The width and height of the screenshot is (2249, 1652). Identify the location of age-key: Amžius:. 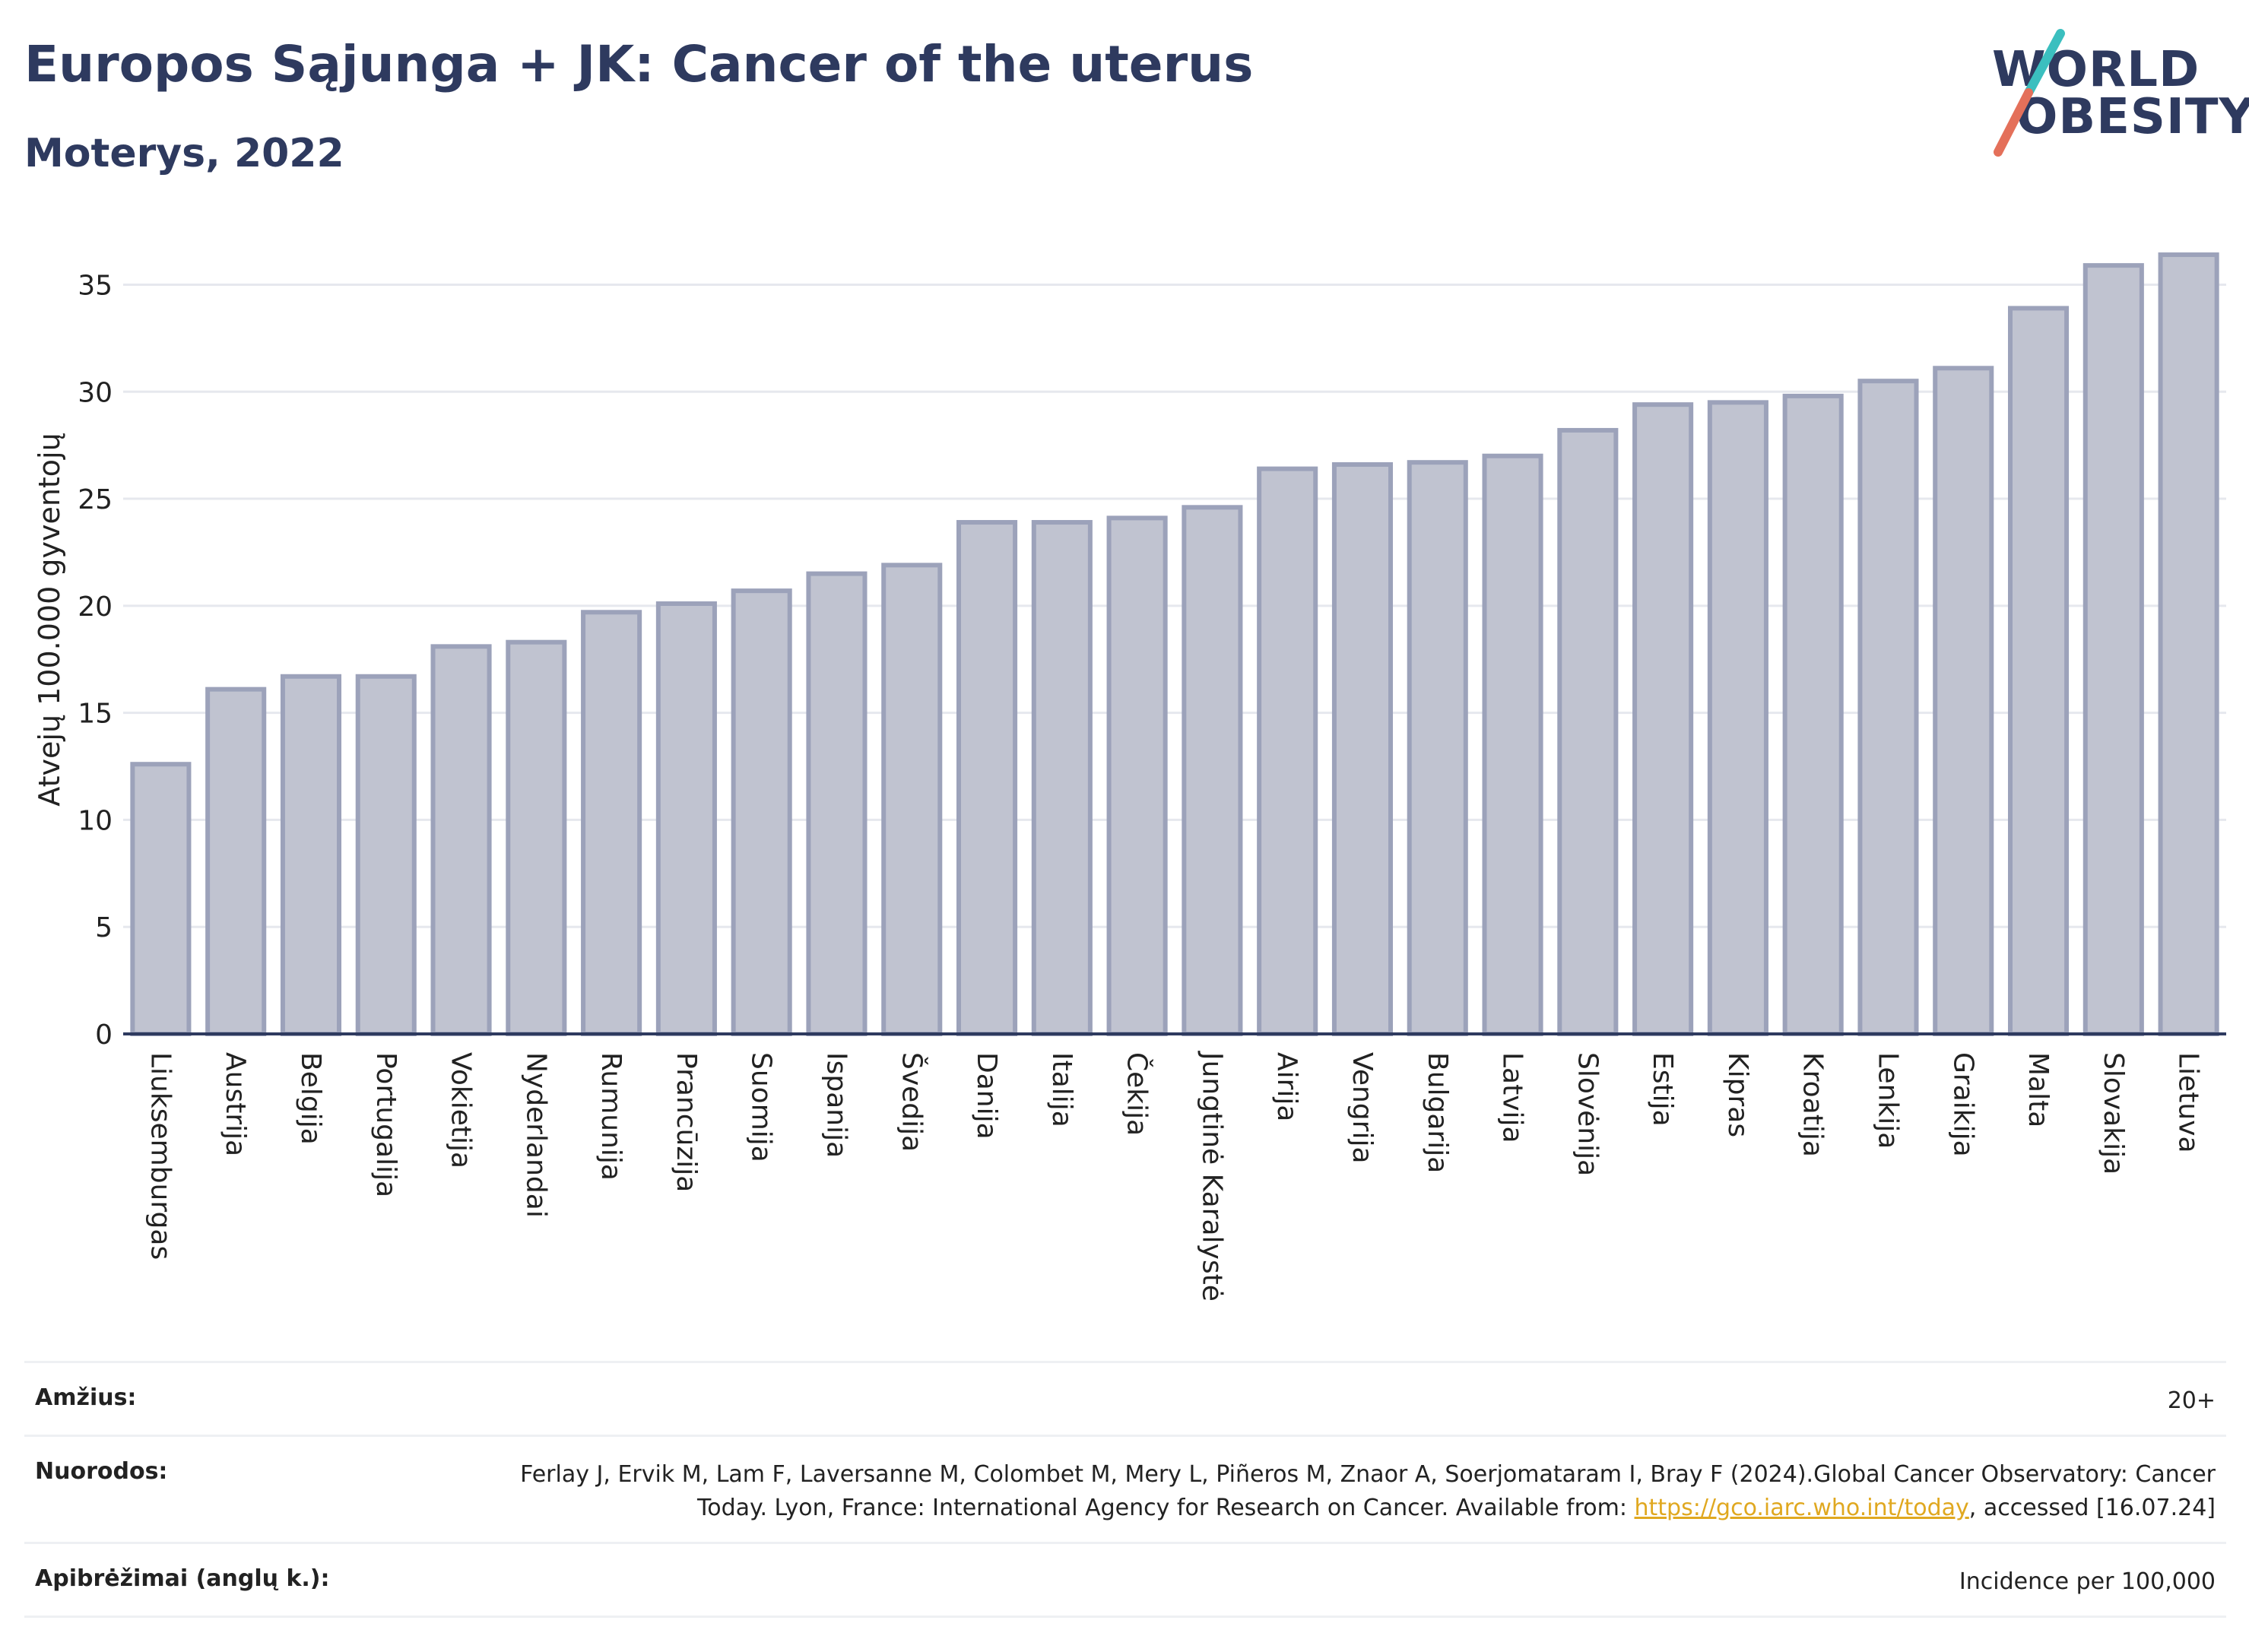
(86, 1397).